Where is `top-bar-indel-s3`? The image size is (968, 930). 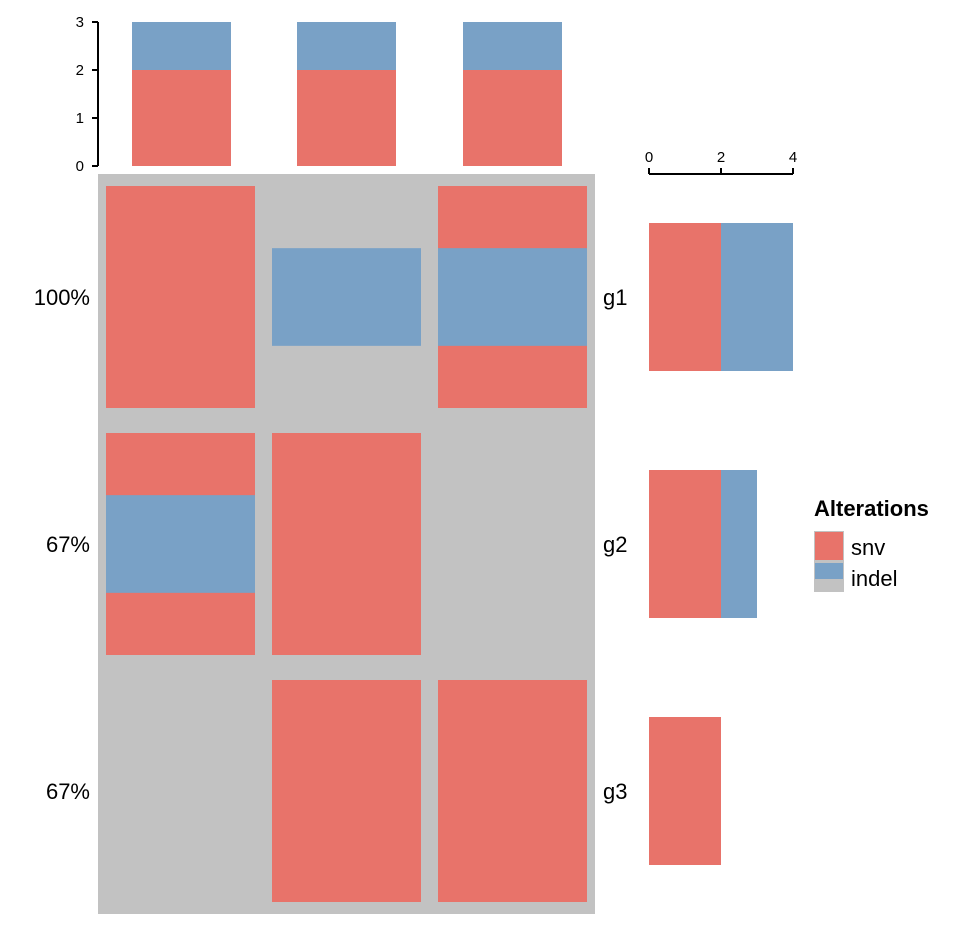 top-bar-indel-s3 is located at coordinates (512, 46).